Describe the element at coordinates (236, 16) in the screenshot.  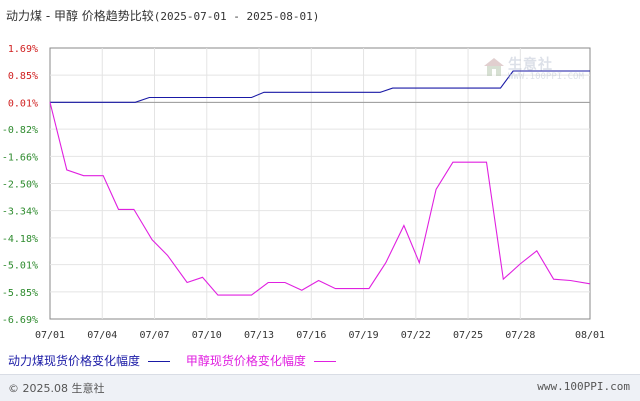
I see `chart-title-range: (2025-07-01 - 2025-08-01)` at that location.